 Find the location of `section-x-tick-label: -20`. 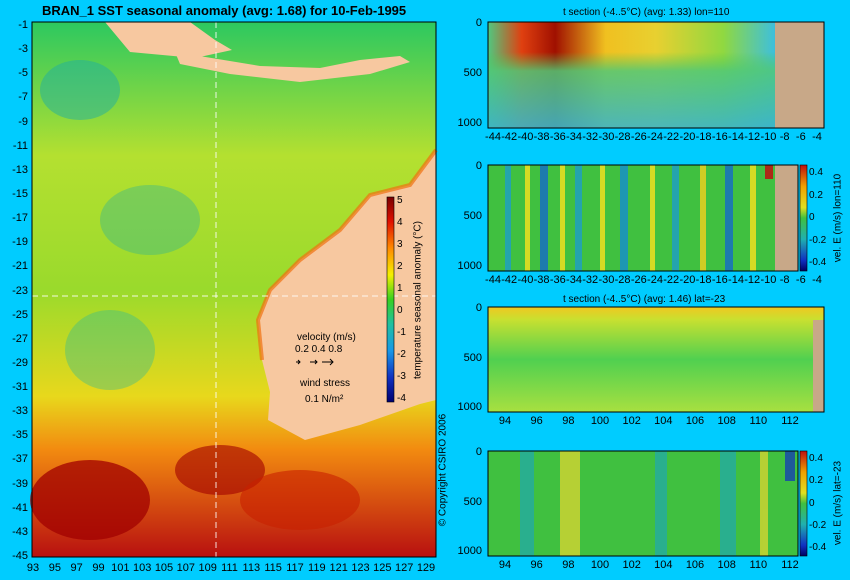

section-x-tick-label: -20 is located at coordinates (687, 280).